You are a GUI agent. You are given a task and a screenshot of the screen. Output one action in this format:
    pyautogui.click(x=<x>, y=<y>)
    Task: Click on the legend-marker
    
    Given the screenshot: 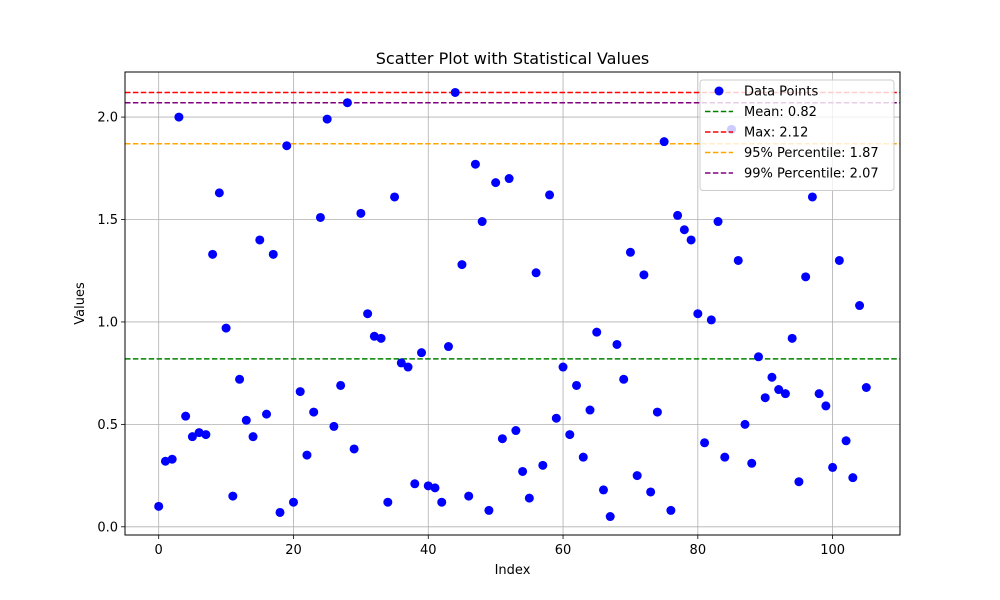 What is the action you would take?
    pyautogui.click(x=719, y=91)
    